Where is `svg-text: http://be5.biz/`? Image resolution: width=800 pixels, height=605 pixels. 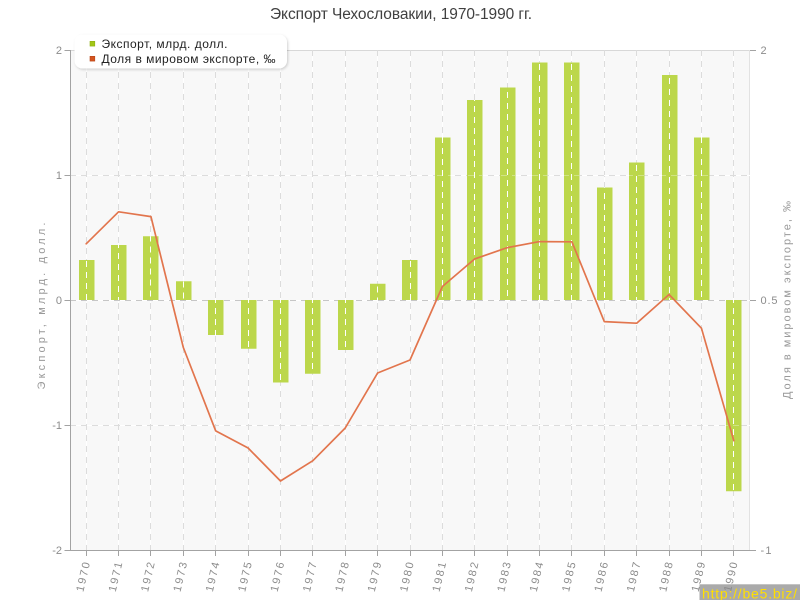 svg-text: http://be5.biz/ is located at coordinates (749, 593).